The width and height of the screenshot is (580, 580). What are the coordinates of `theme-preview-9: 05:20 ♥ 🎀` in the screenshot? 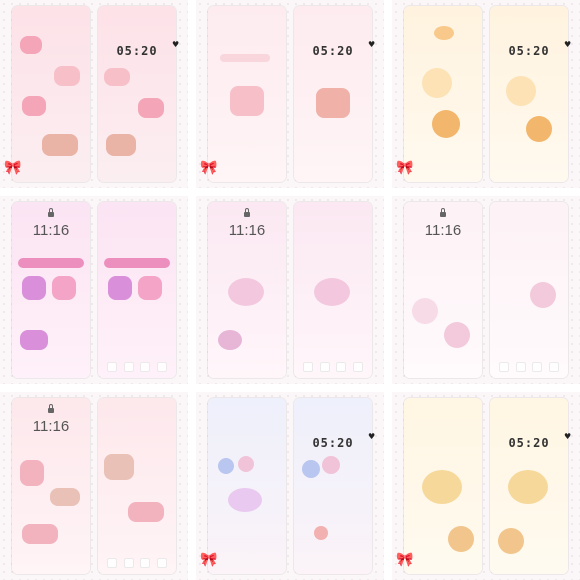 It's located at (486, 486).